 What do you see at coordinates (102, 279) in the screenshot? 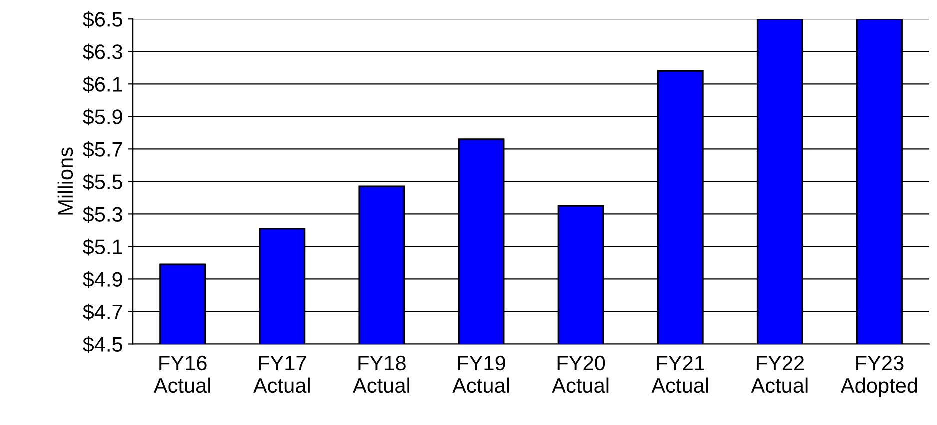
I see `y-tick-label: $4.9` at bounding box center [102, 279].